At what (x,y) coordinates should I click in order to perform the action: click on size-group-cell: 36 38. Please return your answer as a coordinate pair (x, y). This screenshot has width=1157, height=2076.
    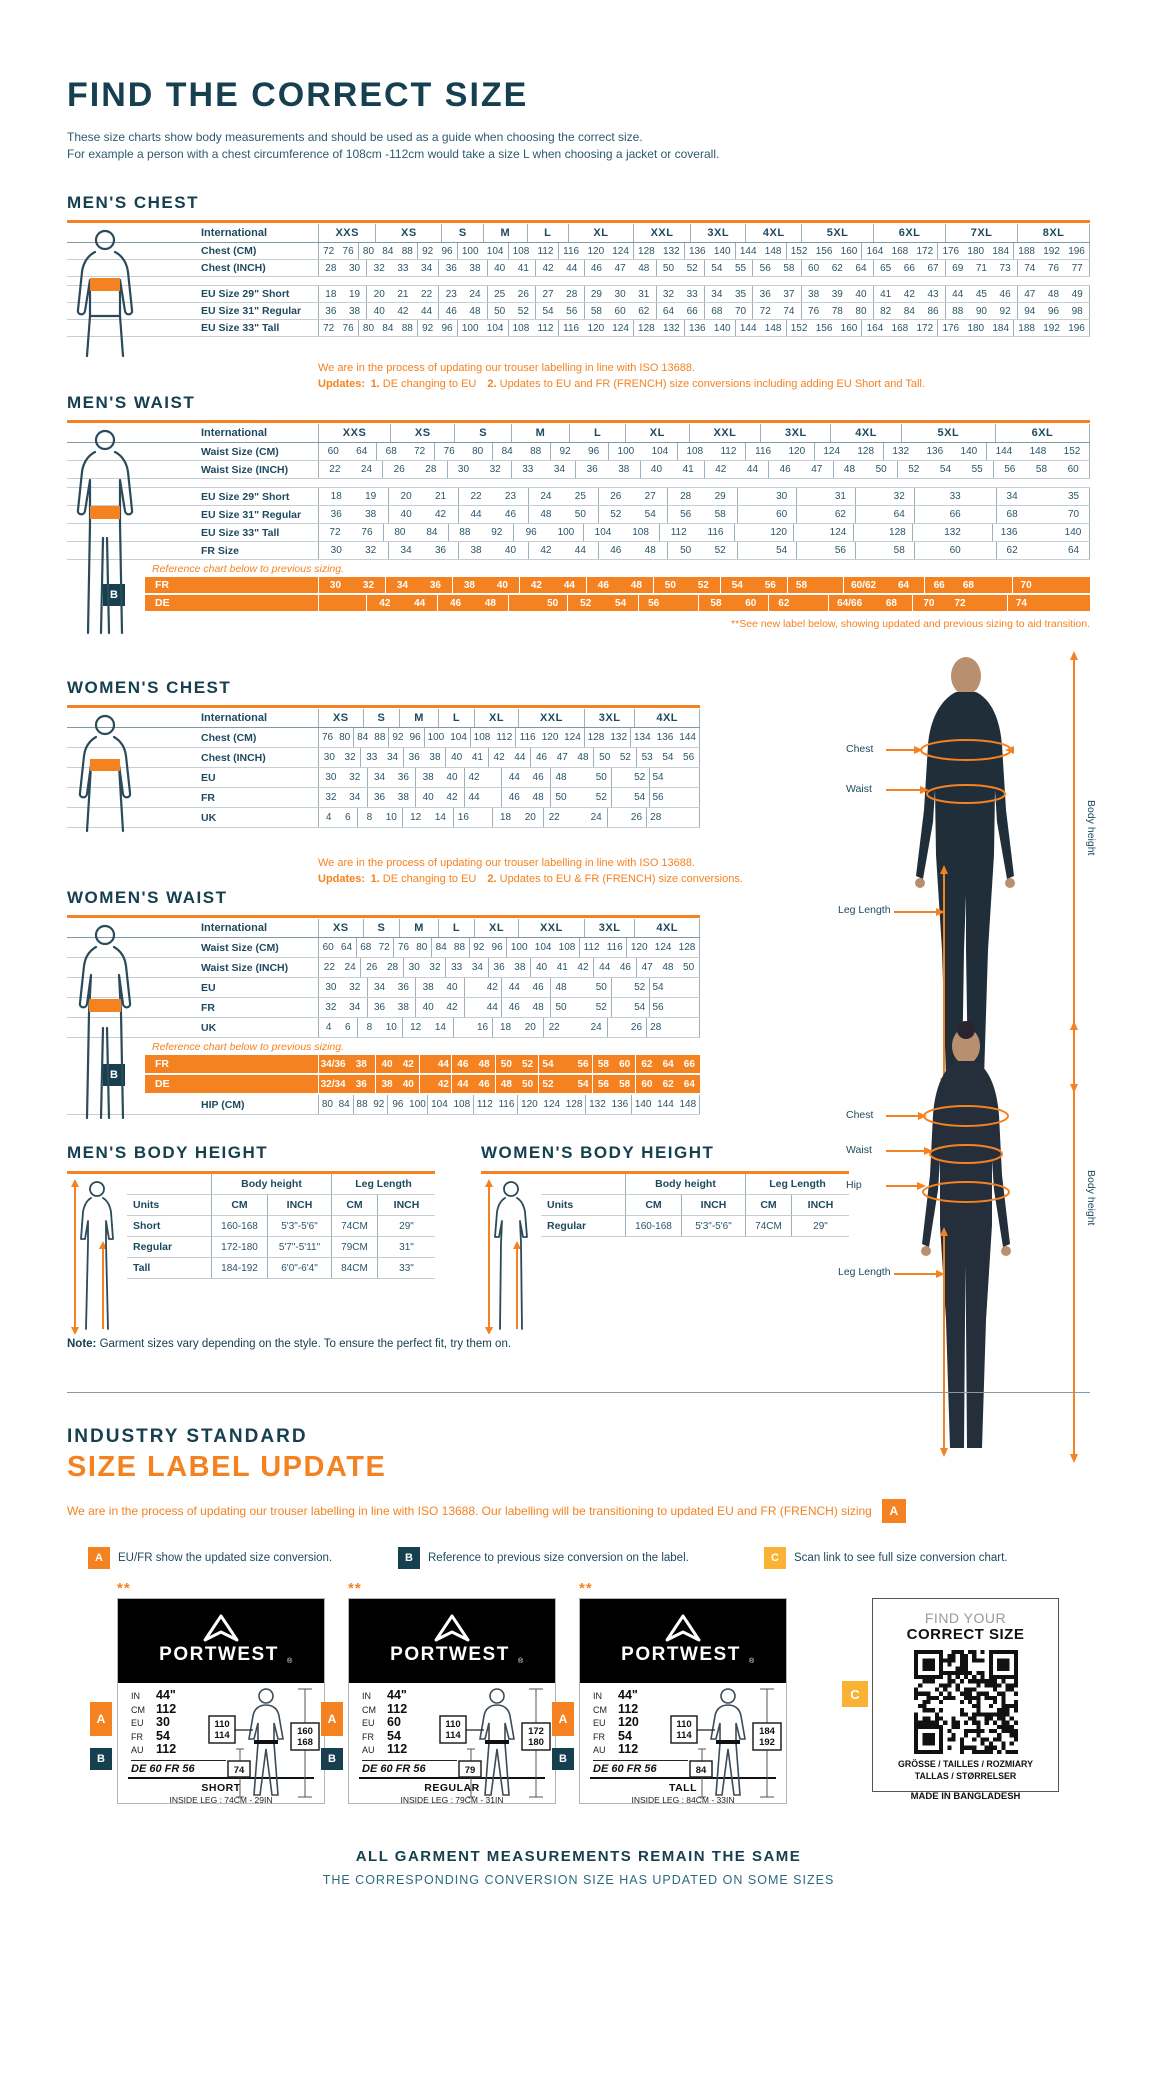
    Looking at the image, I should click on (353, 514).